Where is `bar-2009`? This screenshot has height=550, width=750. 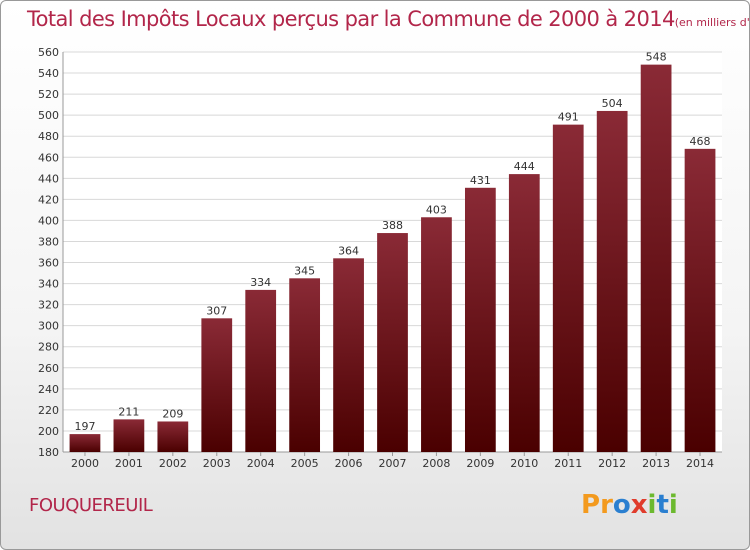
bar-2009 is located at coordinates (480, 319).